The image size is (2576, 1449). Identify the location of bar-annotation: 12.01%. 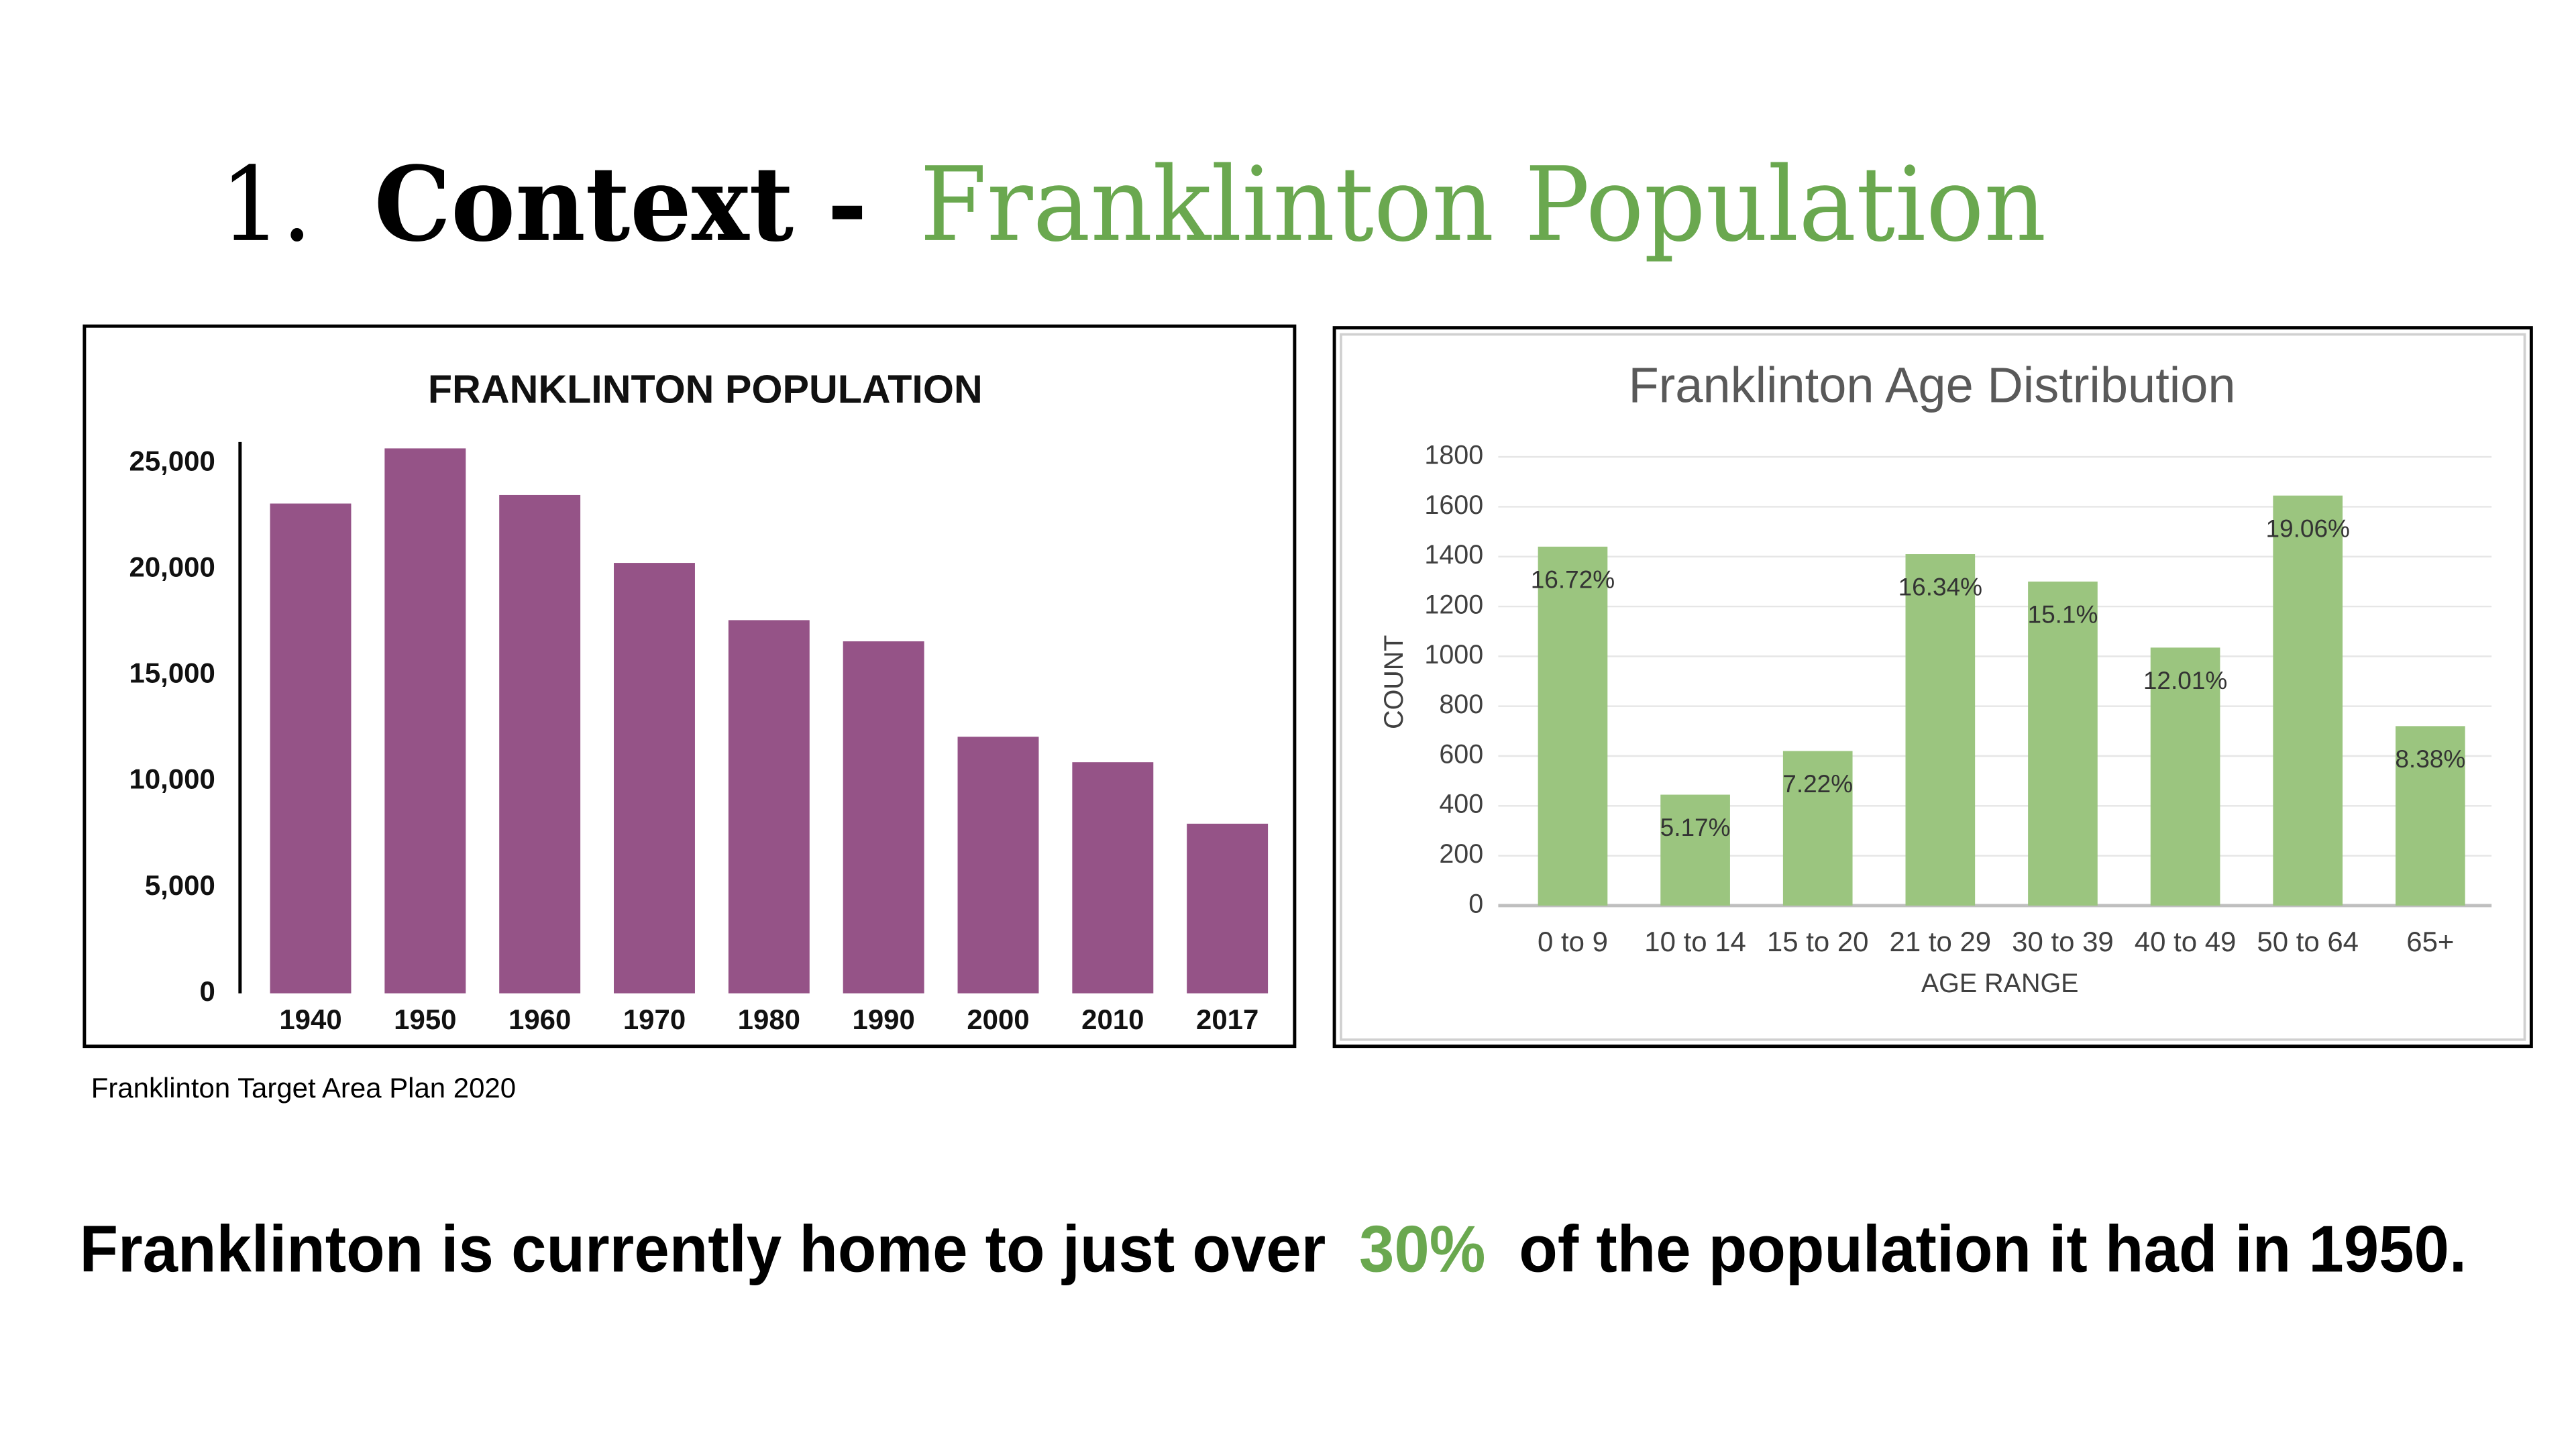
(2185, 680).